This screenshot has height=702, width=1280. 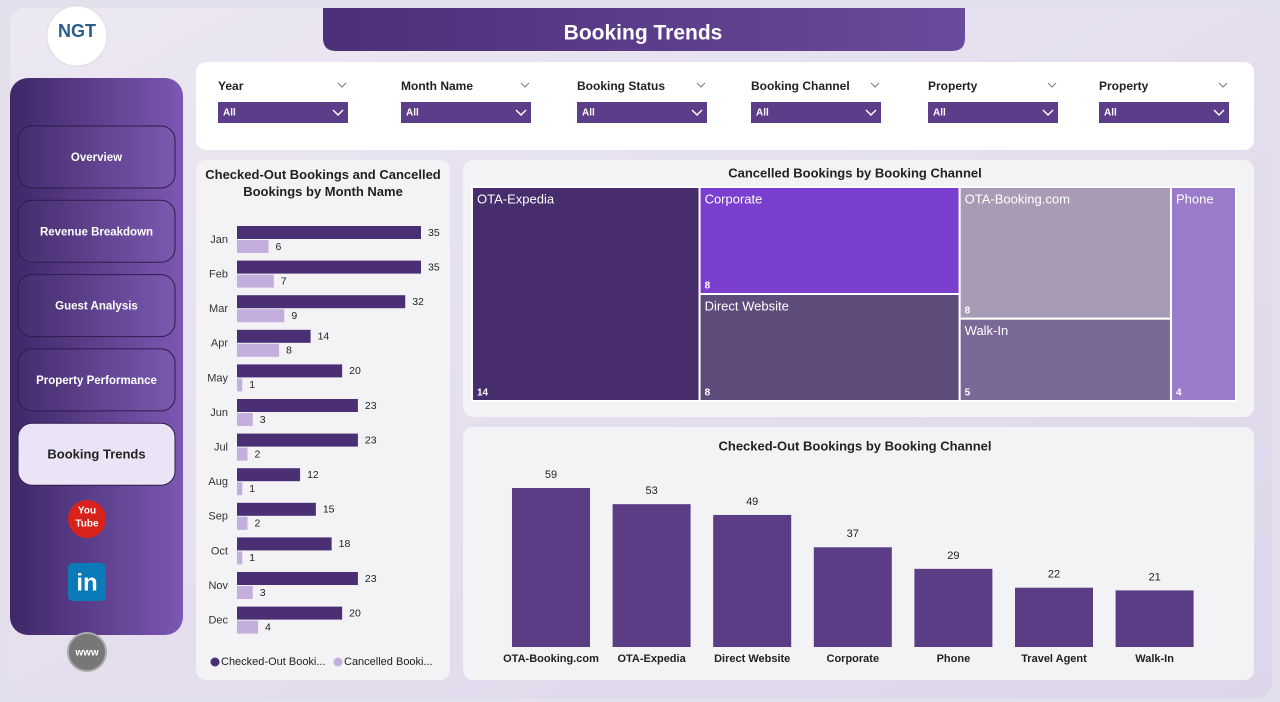 I want to click on value-label: 35, so click(x=434, y=233).